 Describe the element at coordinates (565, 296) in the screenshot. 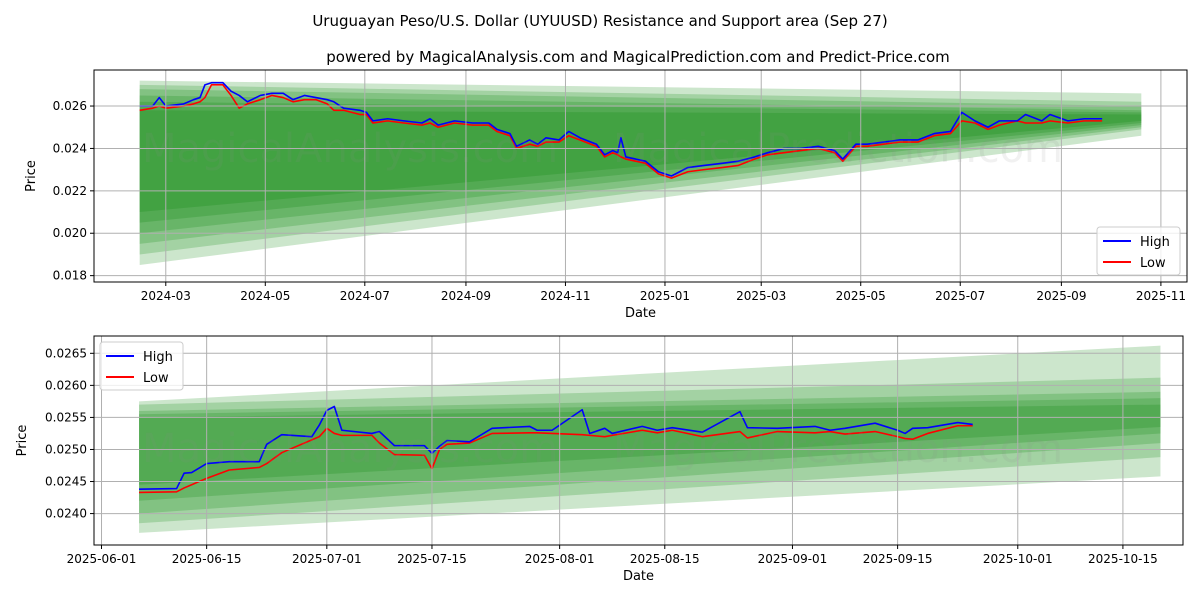

I see `x-tick-label: 2024-11` at that location.